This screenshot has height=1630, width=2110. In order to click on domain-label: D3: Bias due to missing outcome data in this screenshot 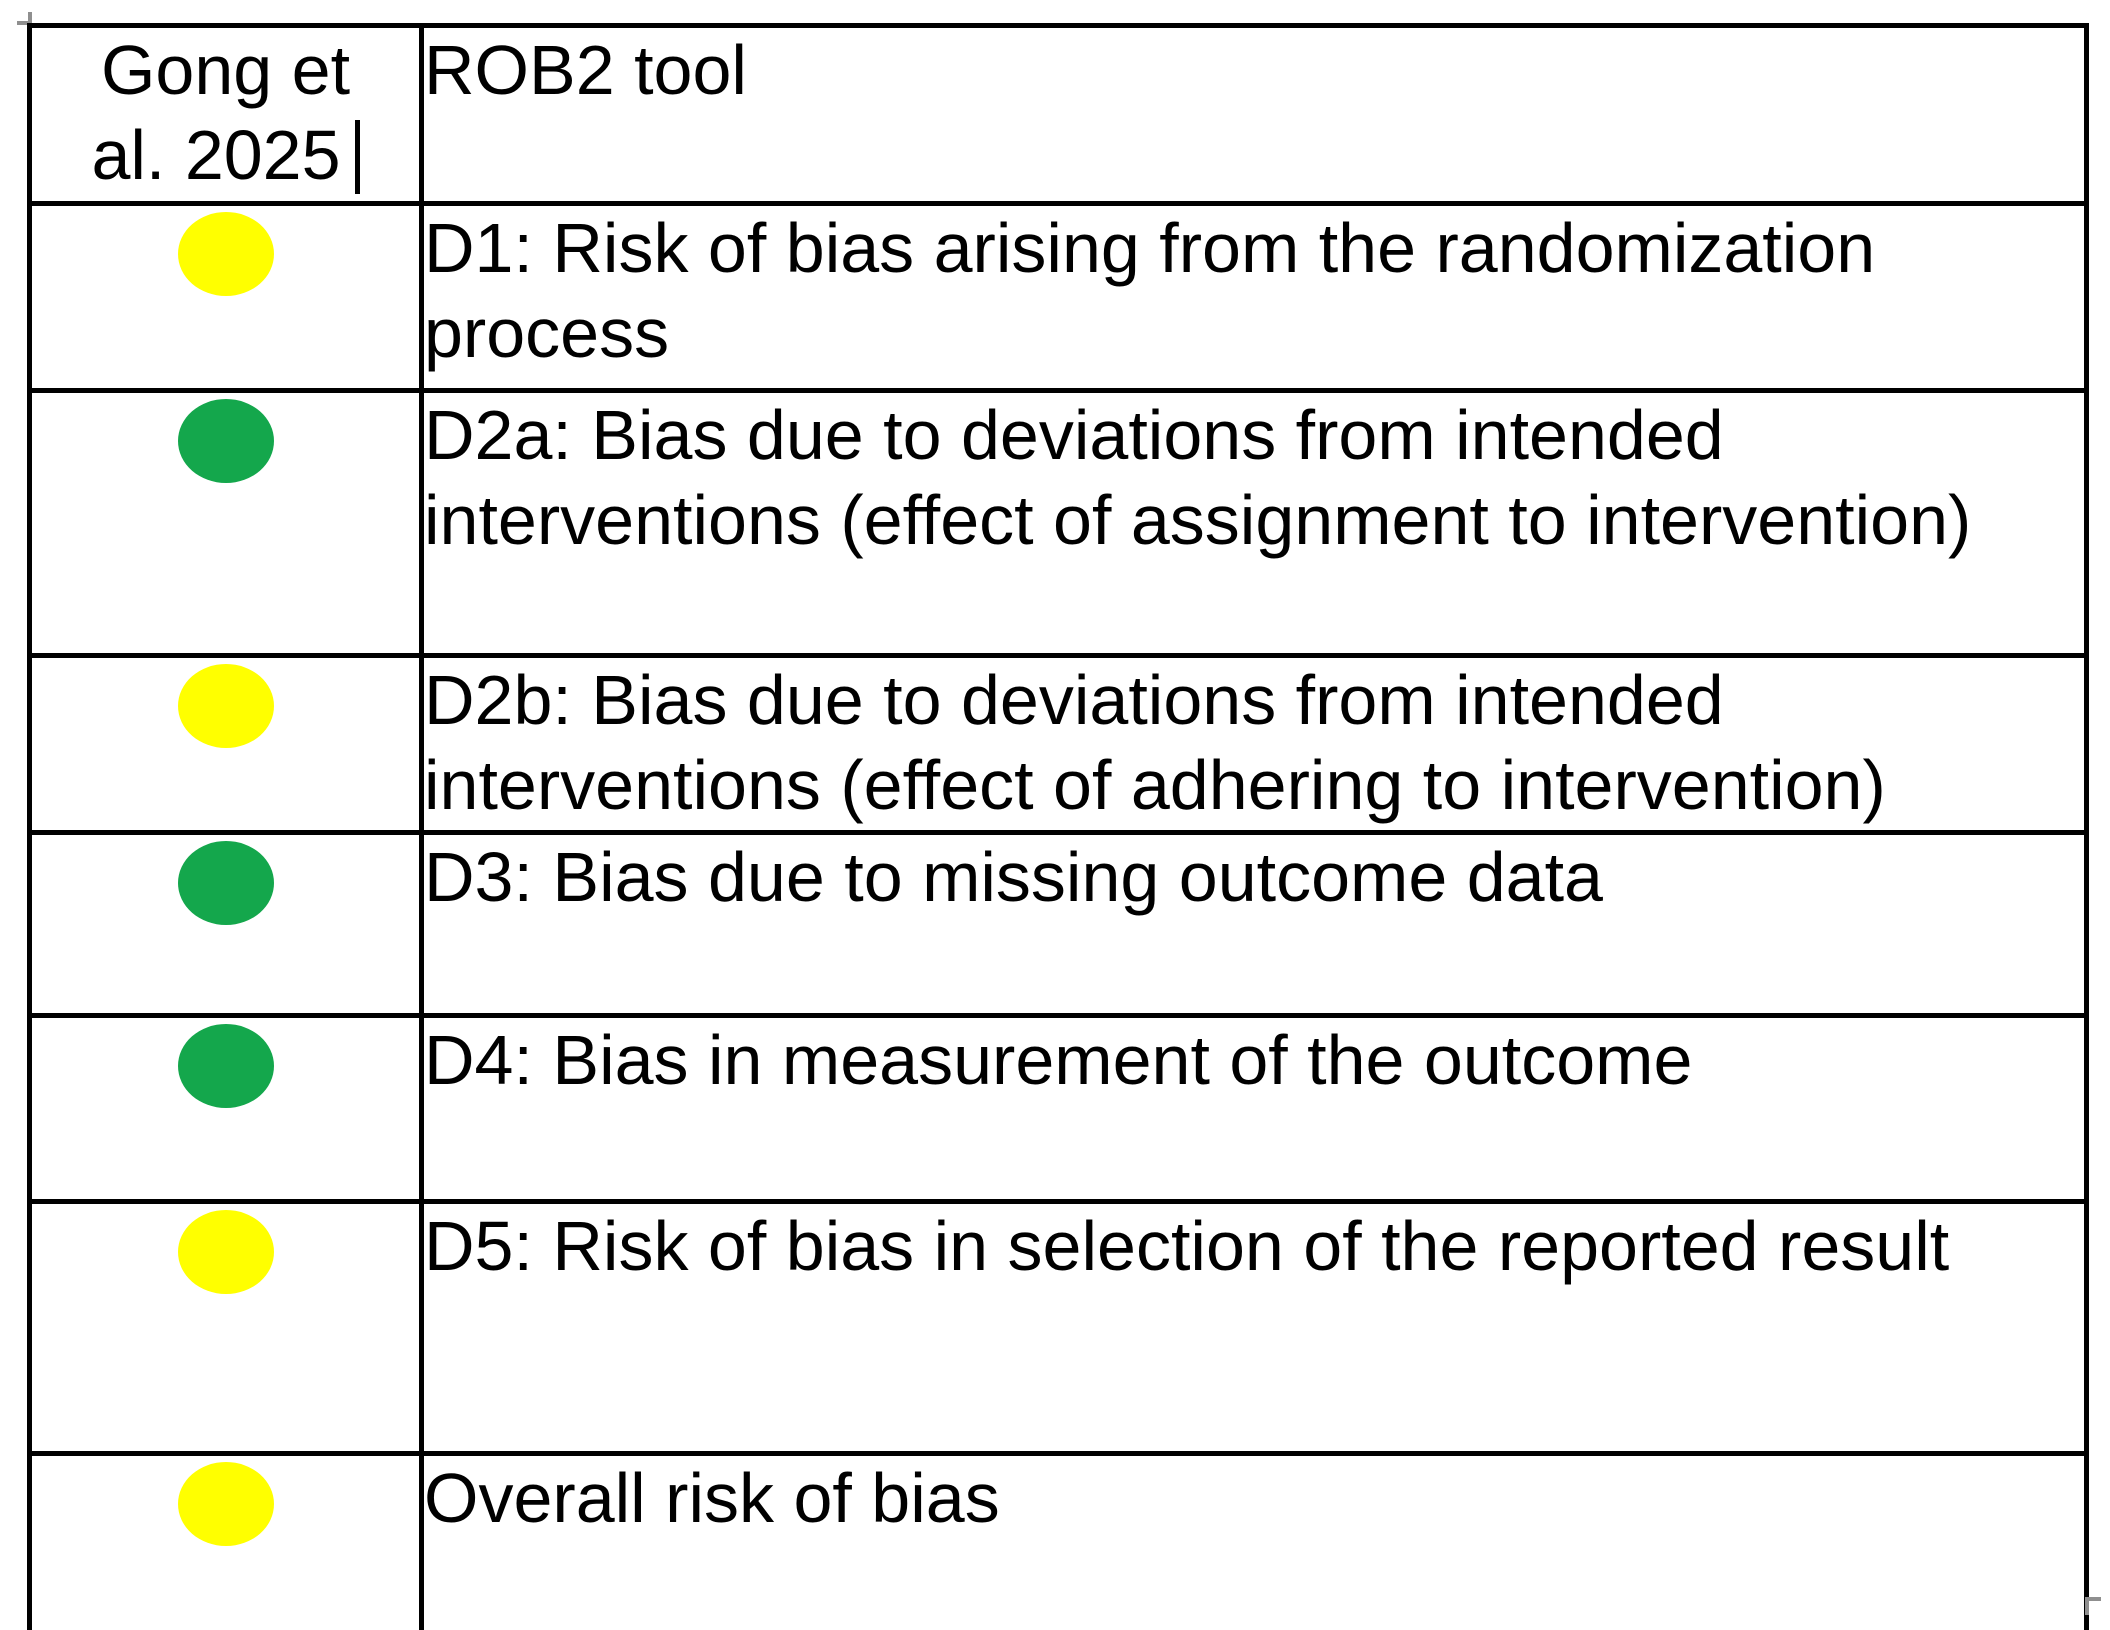, I will do `click(1013, 877)`.